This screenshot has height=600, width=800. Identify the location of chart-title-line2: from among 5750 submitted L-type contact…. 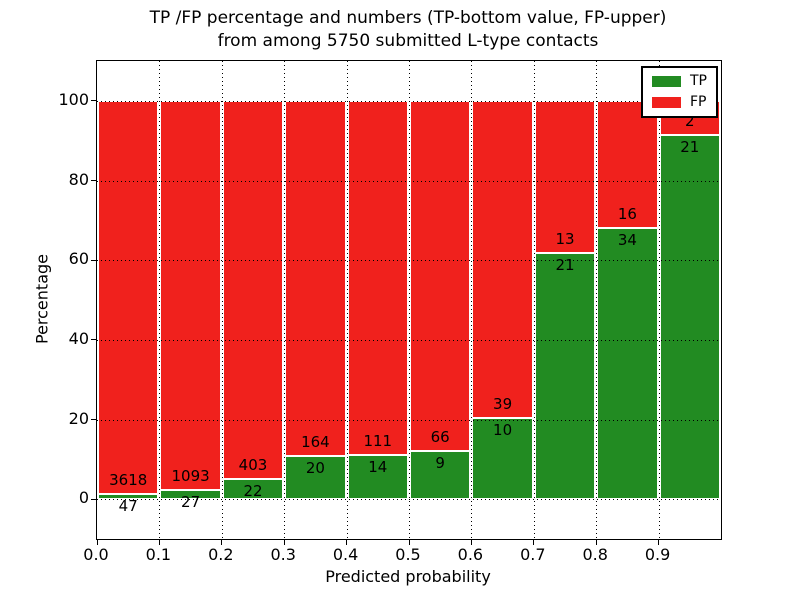
(408, 41).